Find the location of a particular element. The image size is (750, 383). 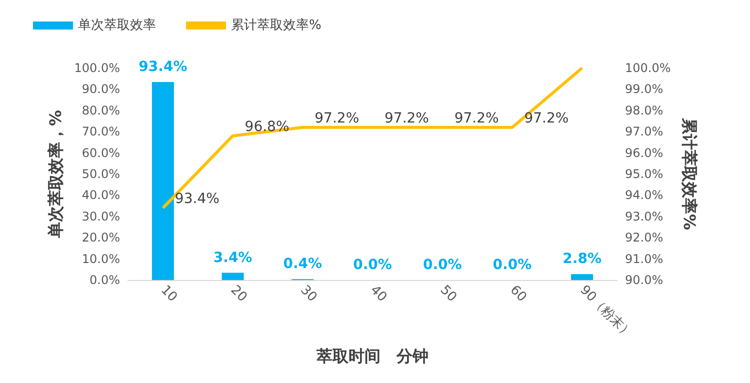

y2-tick-label: 96.0% is located at coordinates (644, 153).